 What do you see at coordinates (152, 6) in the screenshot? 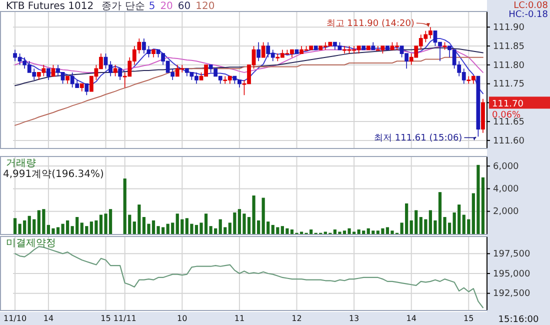
I see `text: 5` at bounding box center [152, 6].